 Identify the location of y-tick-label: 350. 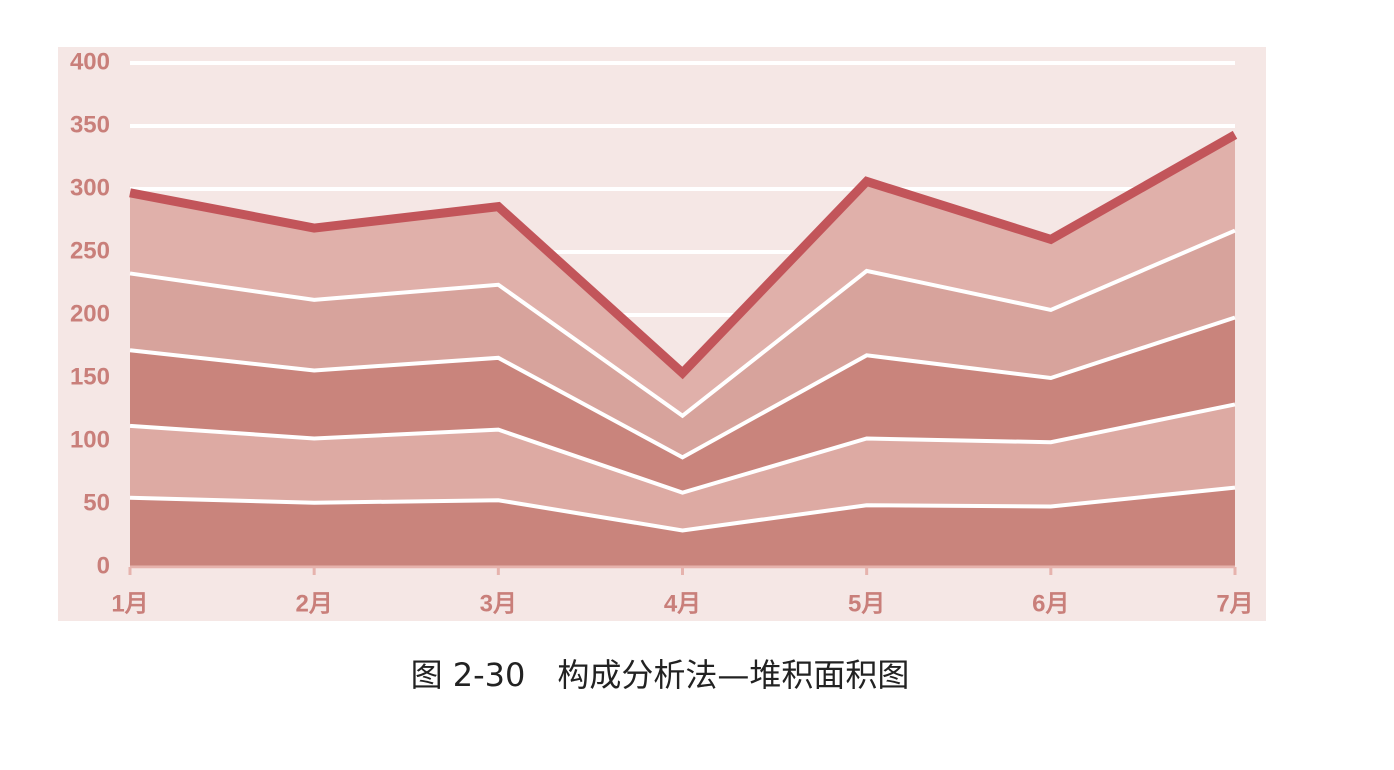
(90, 124).